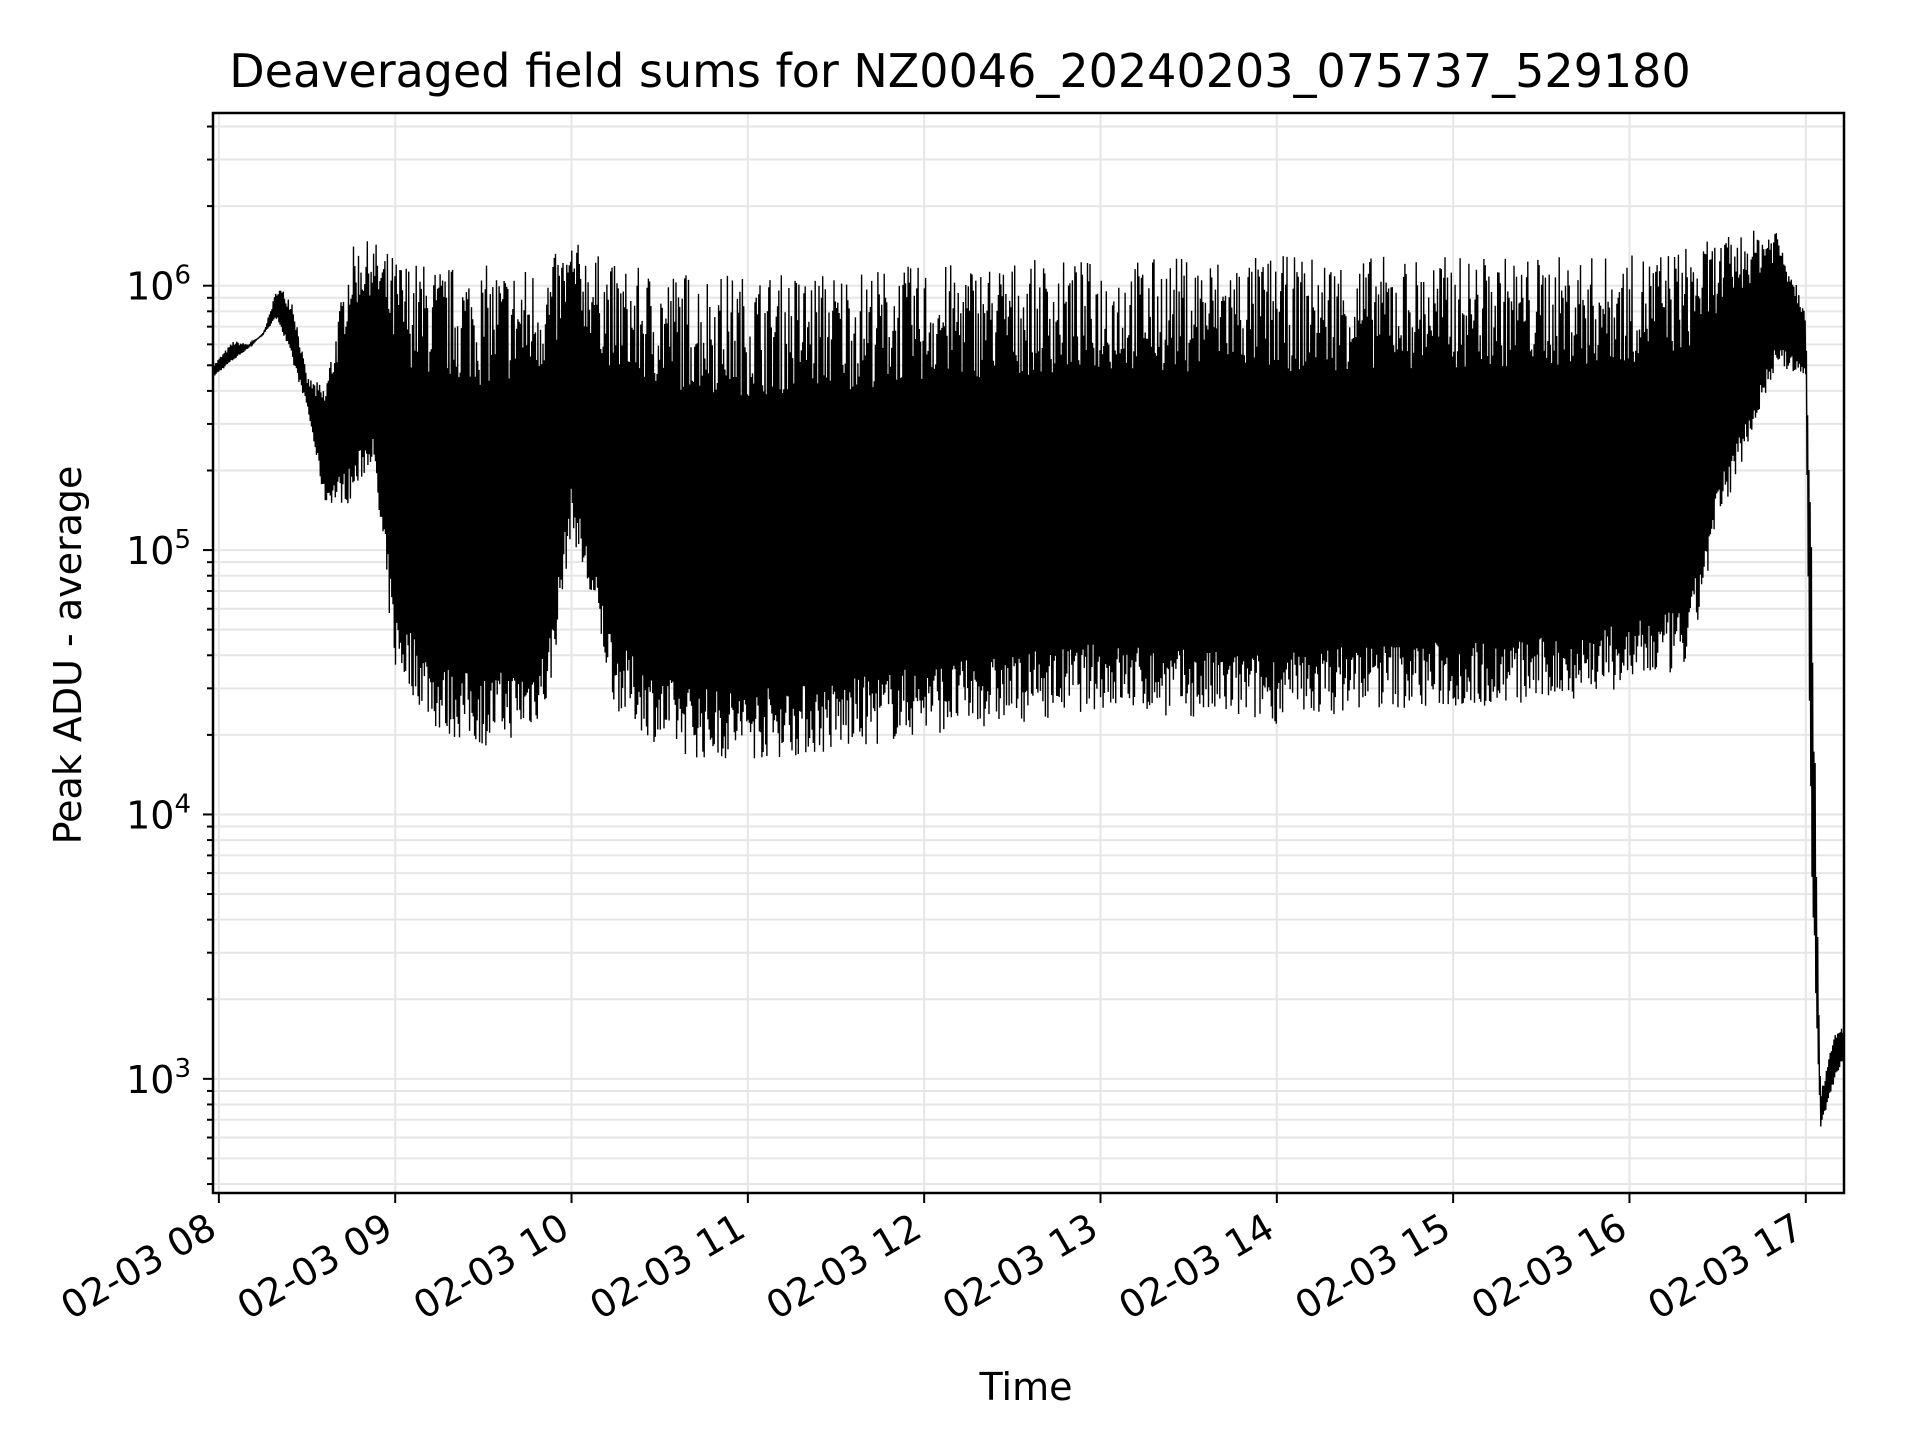  Describe the element at coordinates (1196, 1267) in the screenshot. I see `x-tick-label: 02-03 14` at that location.